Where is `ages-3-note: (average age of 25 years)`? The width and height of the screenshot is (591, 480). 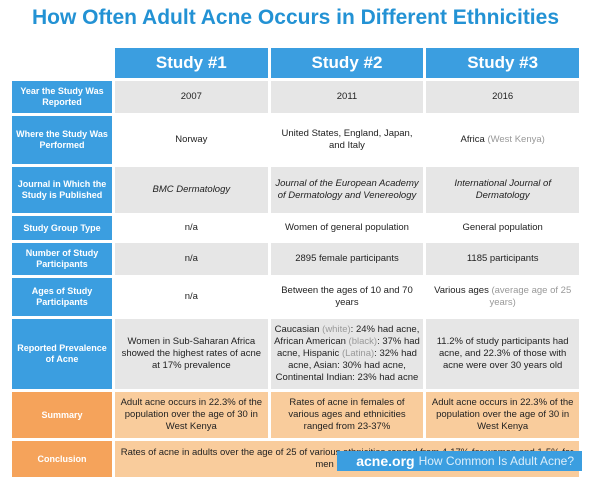 ages-3-note: (average age of 25 years) is located at coordinates (530, 296).